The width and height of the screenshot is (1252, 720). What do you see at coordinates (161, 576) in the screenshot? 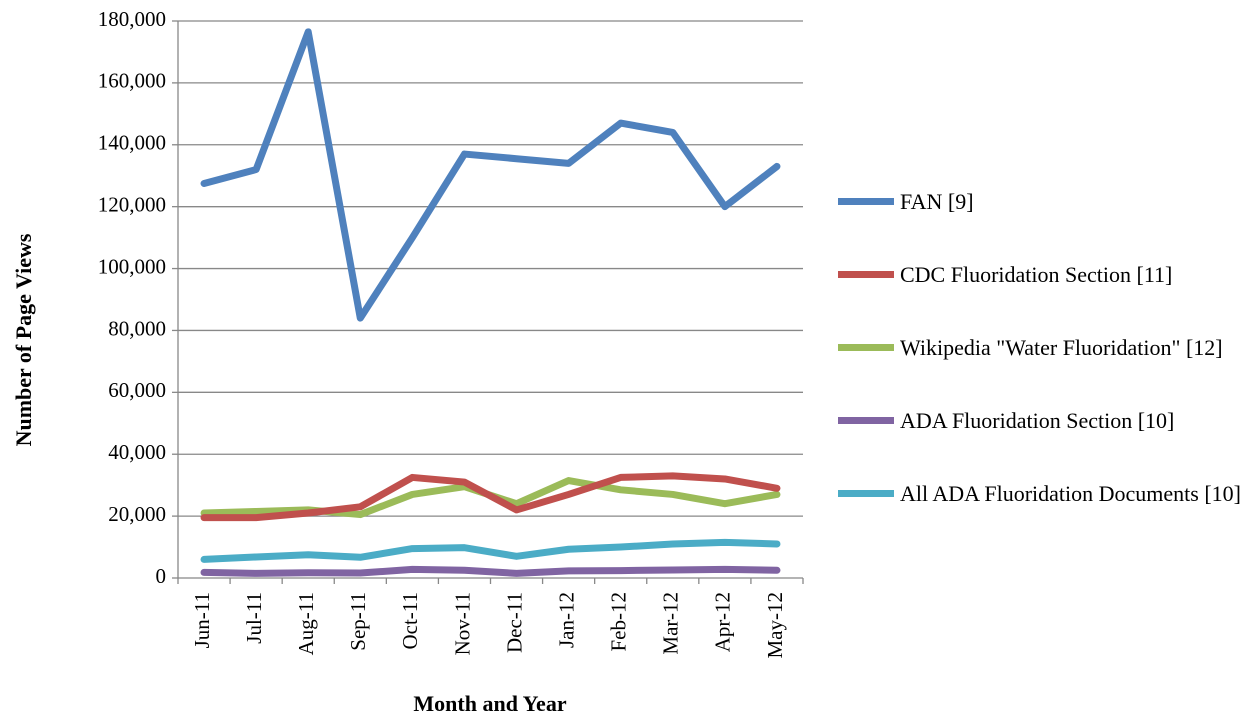
I see `y-tick-label: 0` at bounding box center [161, 576].